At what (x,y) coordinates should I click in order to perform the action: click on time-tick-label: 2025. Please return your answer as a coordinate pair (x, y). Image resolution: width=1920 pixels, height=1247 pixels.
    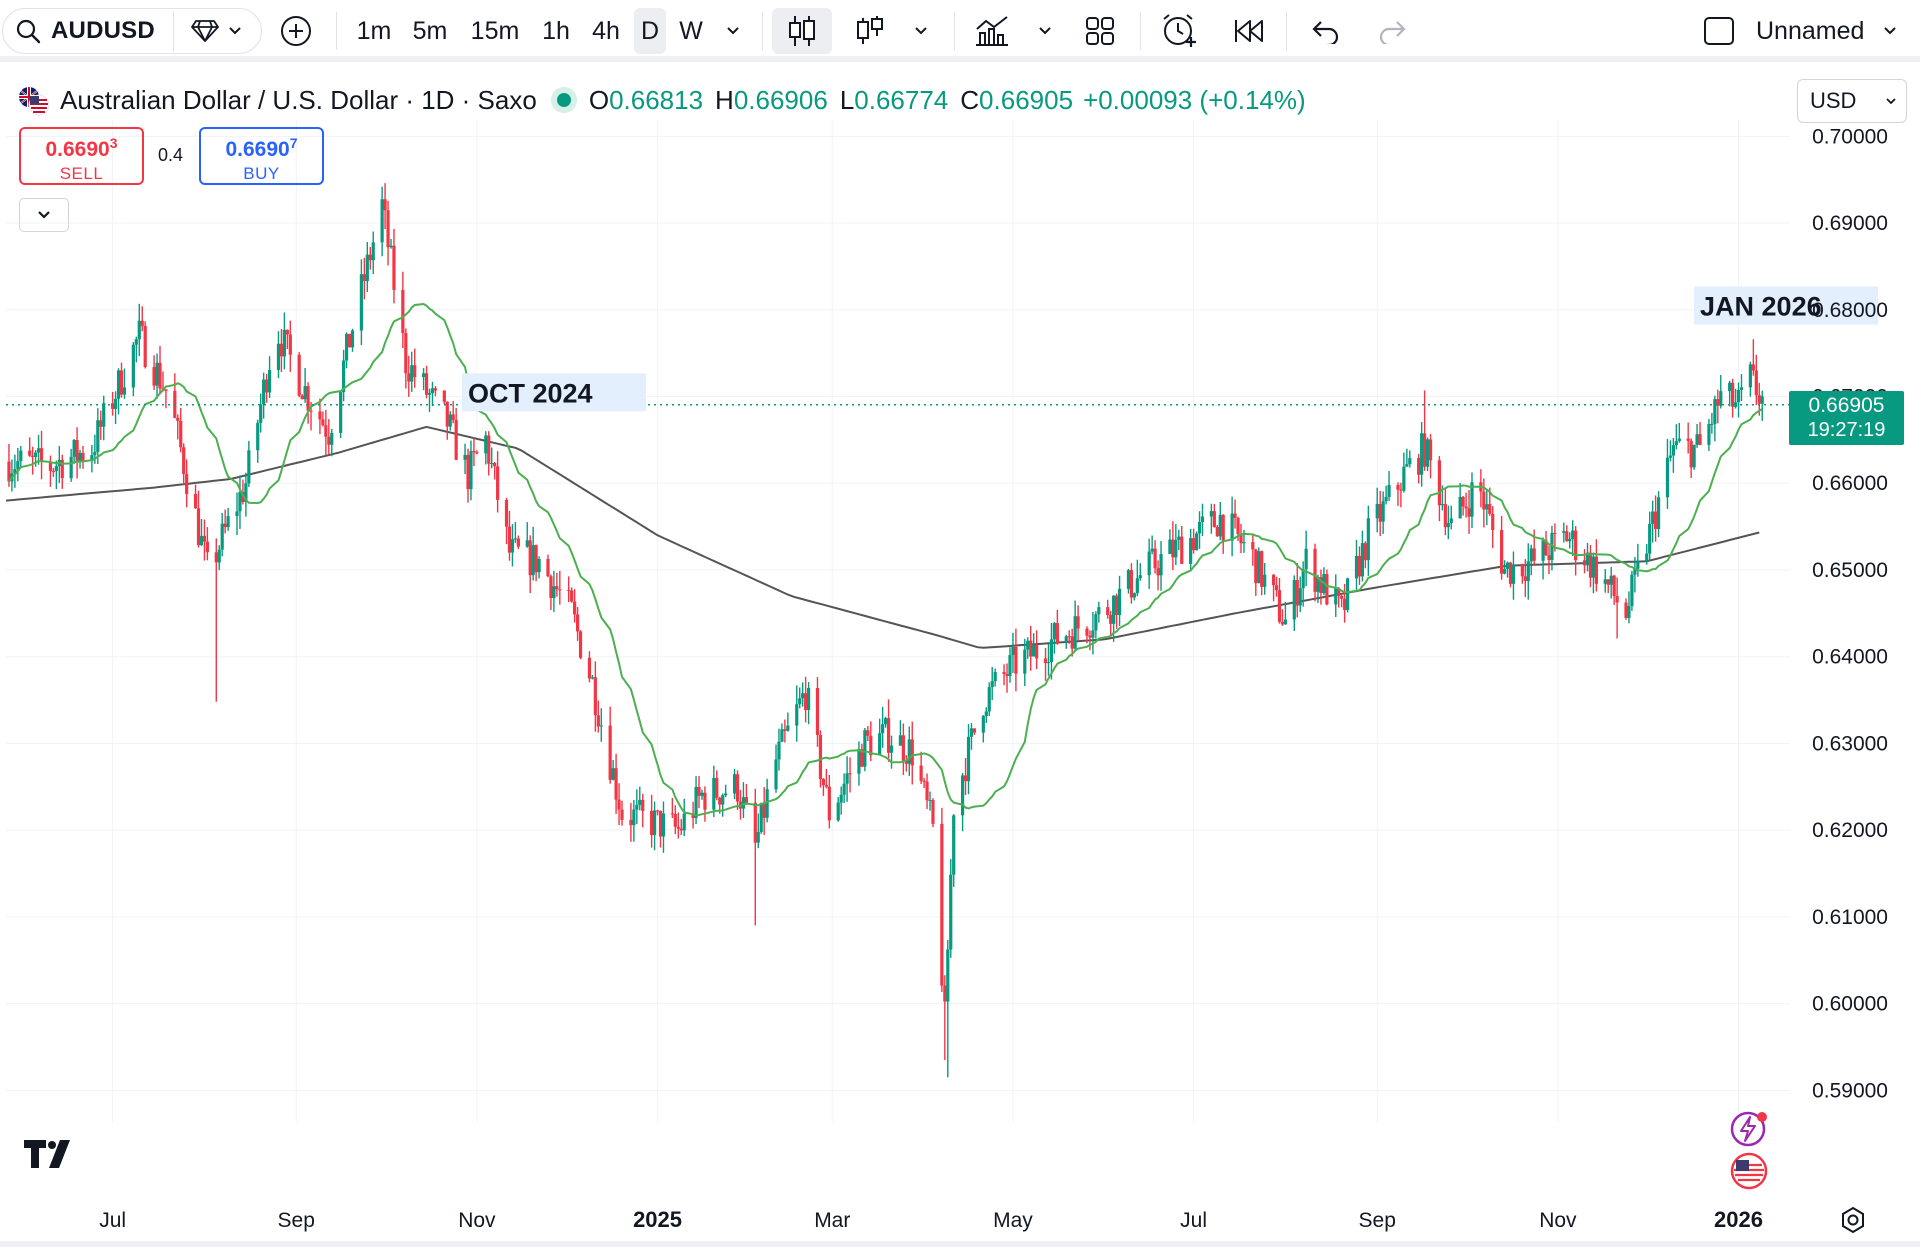
    Looking at the image, I should click on (657, 1219).